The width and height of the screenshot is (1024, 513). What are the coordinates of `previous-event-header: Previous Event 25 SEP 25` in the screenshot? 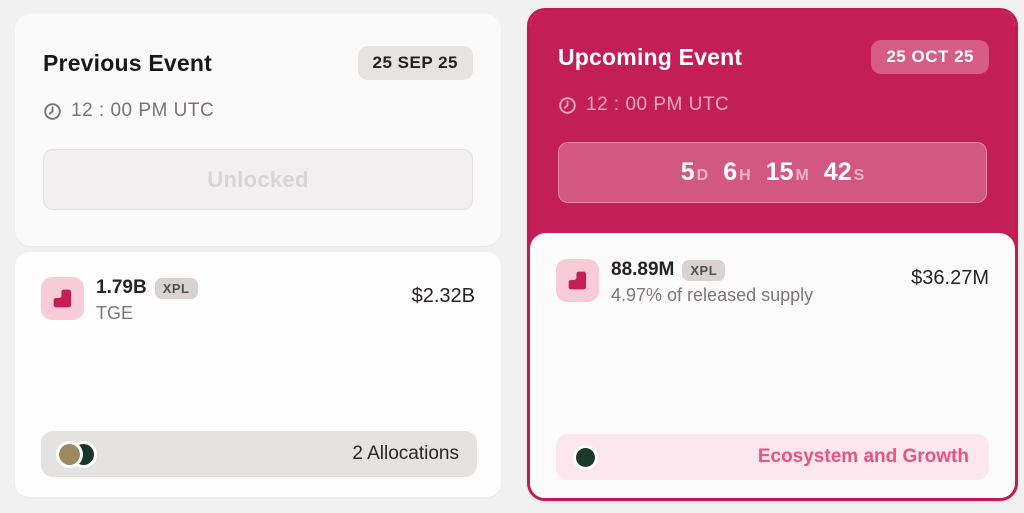 It's located at (258, 63).